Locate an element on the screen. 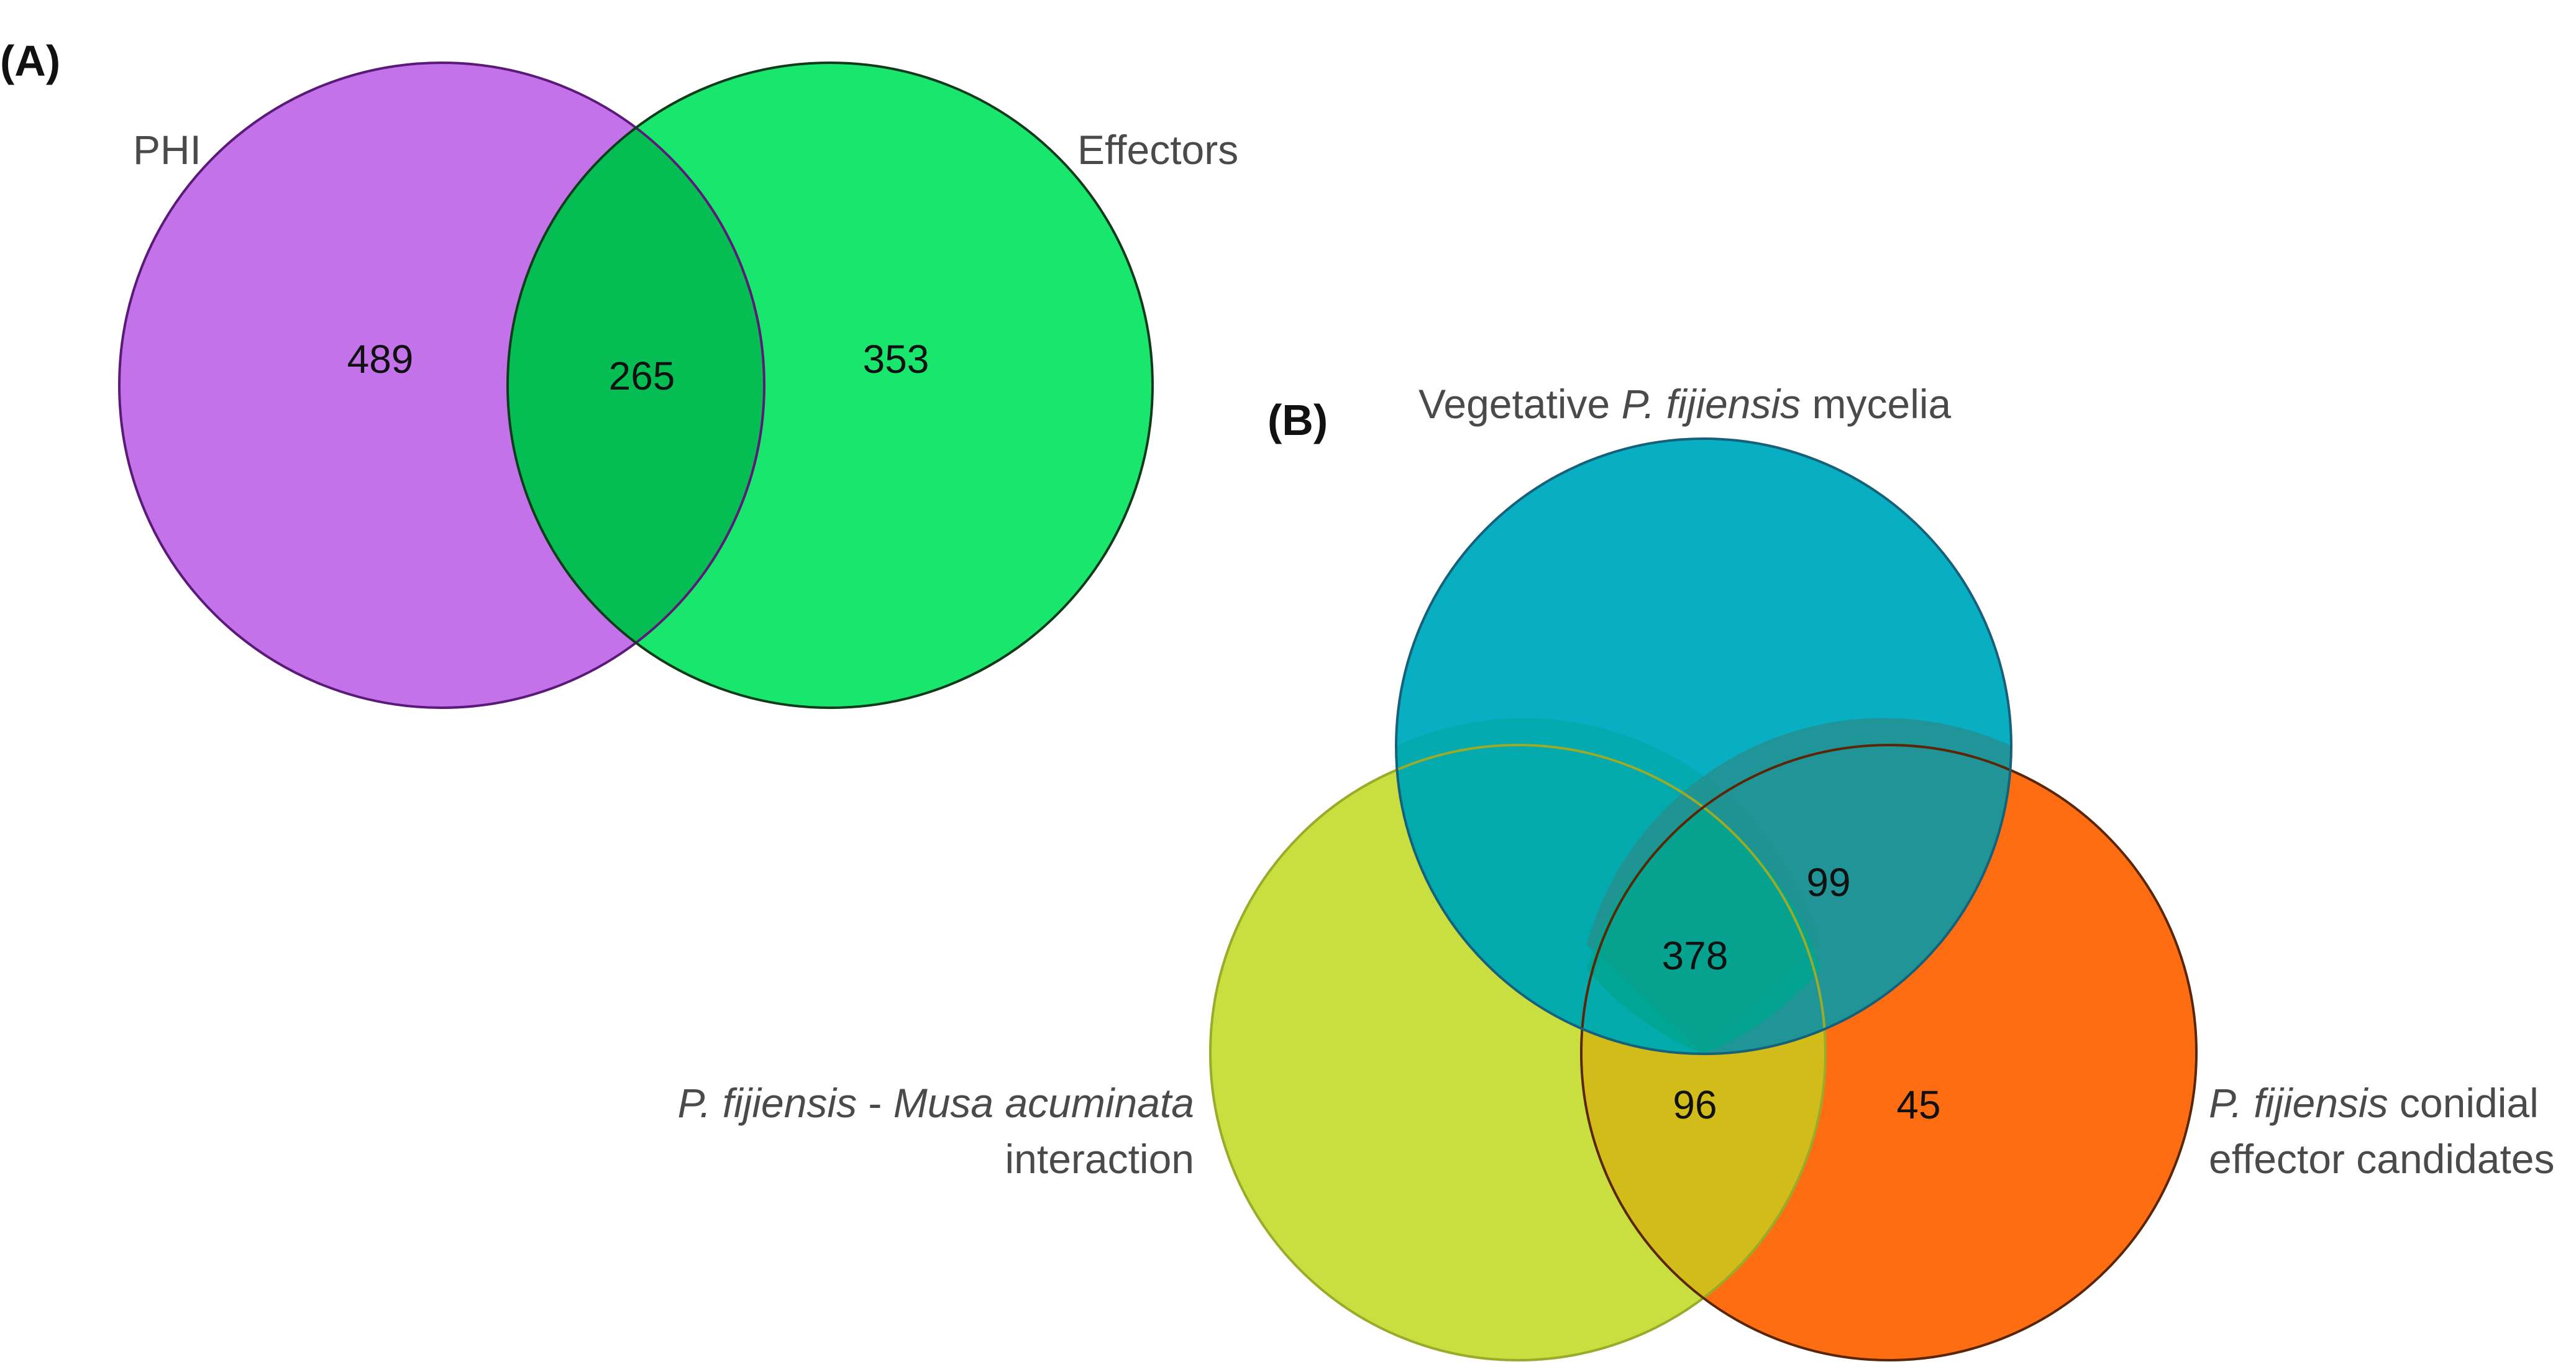  count-vegetative-conidial: 99 is located at coordinates (1828, 882).